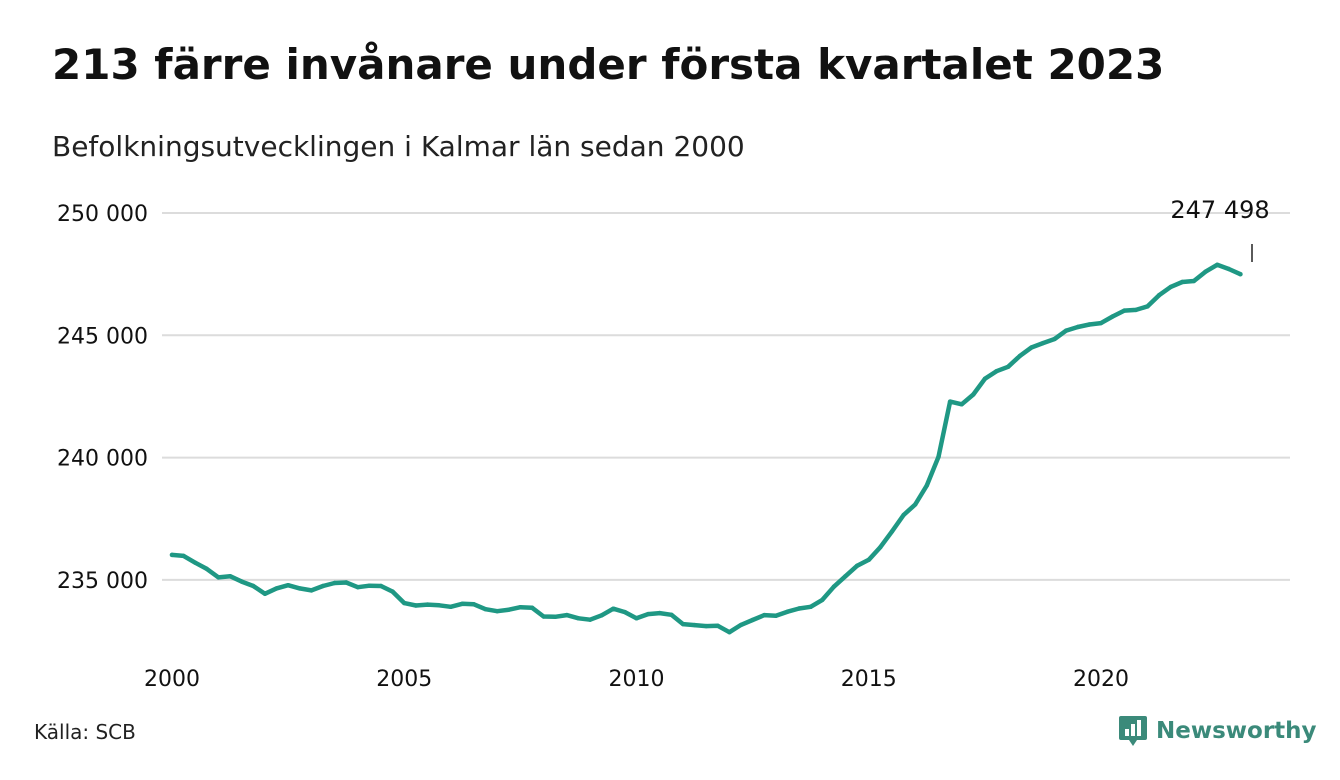 Image resolution: width=1340 pixels, height=780 pixels. I want to click on x-tick-label: 2000, so click(172, 679).